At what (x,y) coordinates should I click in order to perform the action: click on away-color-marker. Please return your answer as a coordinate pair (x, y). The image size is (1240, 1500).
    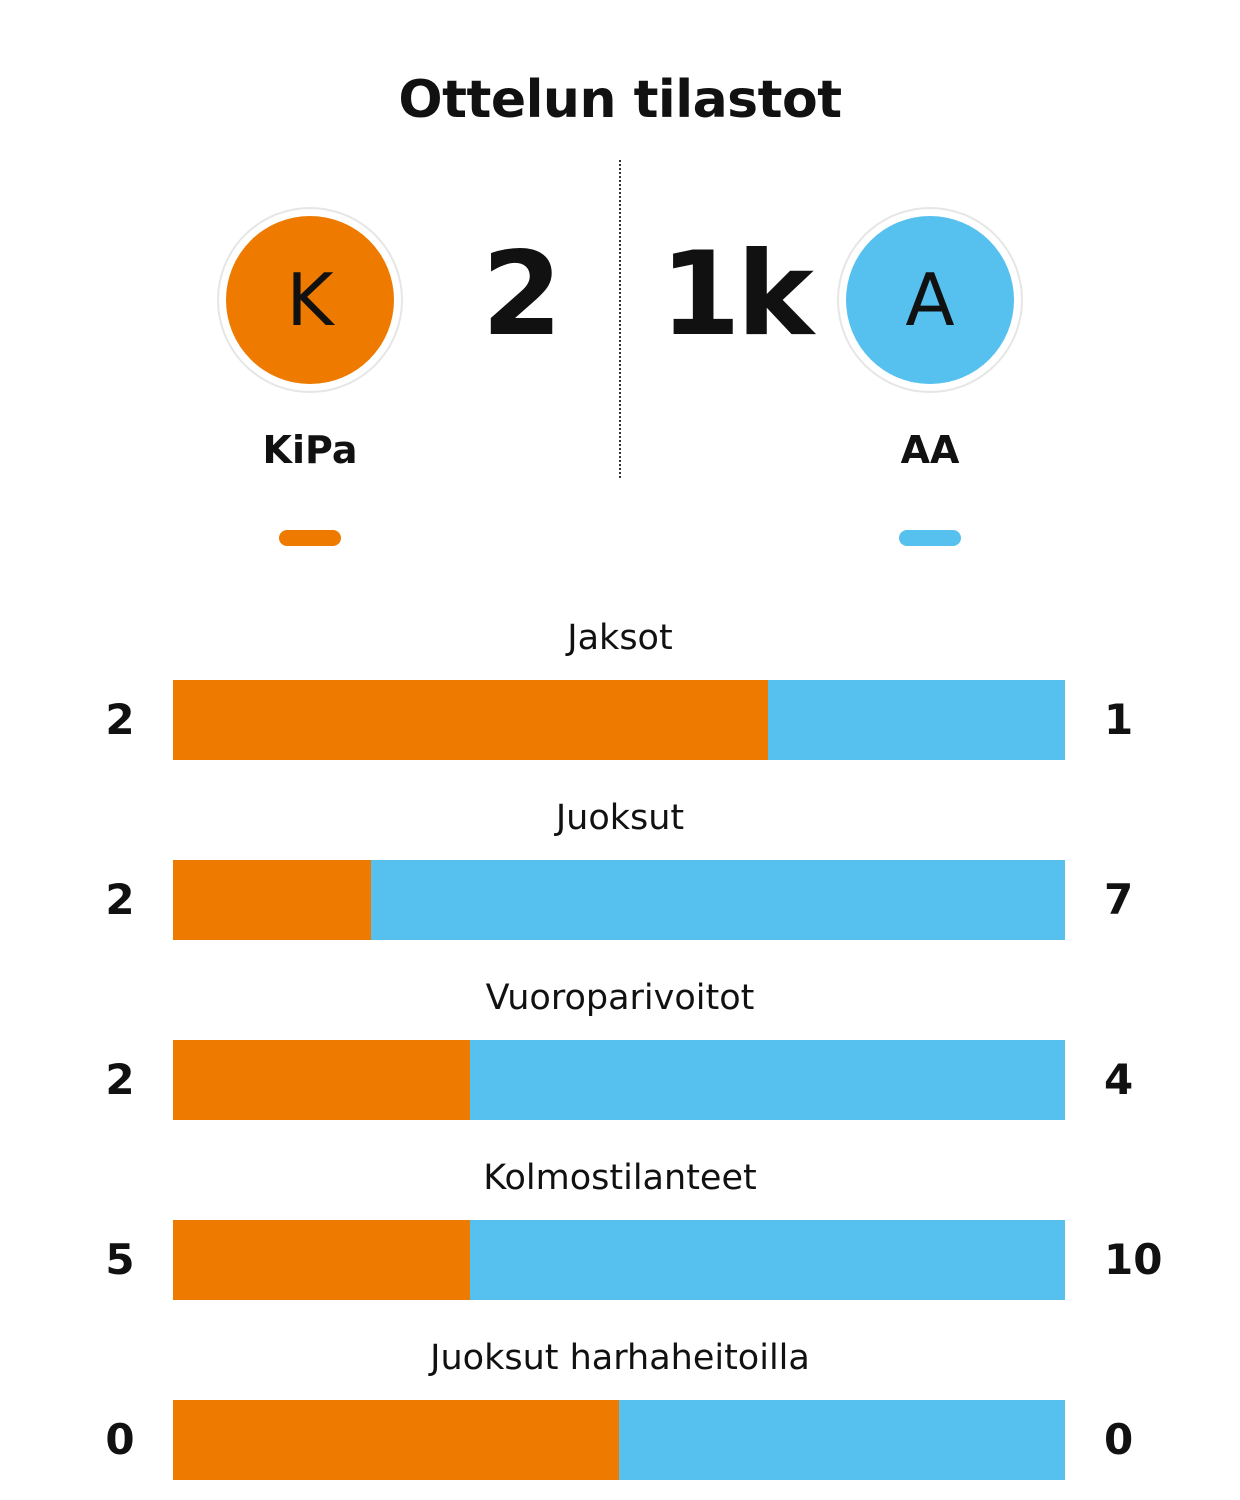
    Looking at the image, I should click on (930, 538).